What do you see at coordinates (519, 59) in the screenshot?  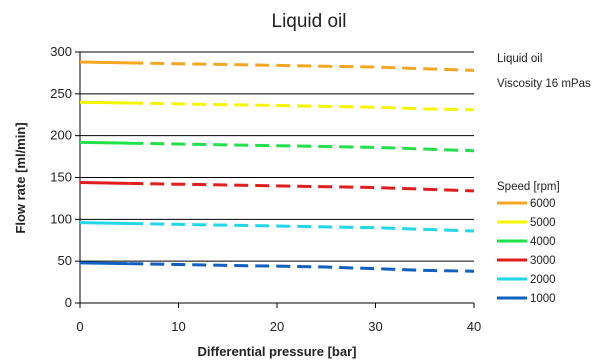 I see `annotation-line-1: Liquid oil` at bounding box center [519, 59].